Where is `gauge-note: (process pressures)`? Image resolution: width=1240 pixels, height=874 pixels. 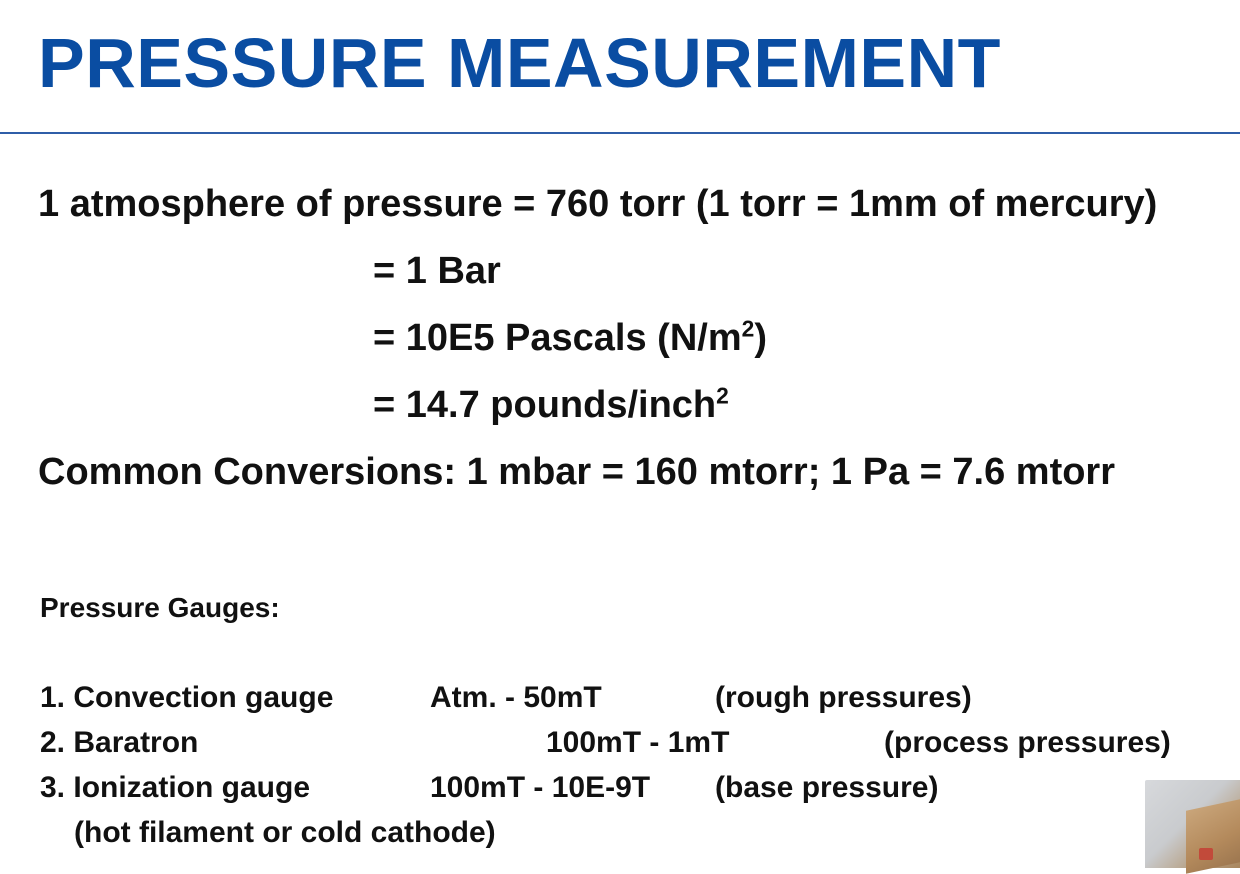 gauge-note: (process pressures) is located at coordinates (1027, 742).